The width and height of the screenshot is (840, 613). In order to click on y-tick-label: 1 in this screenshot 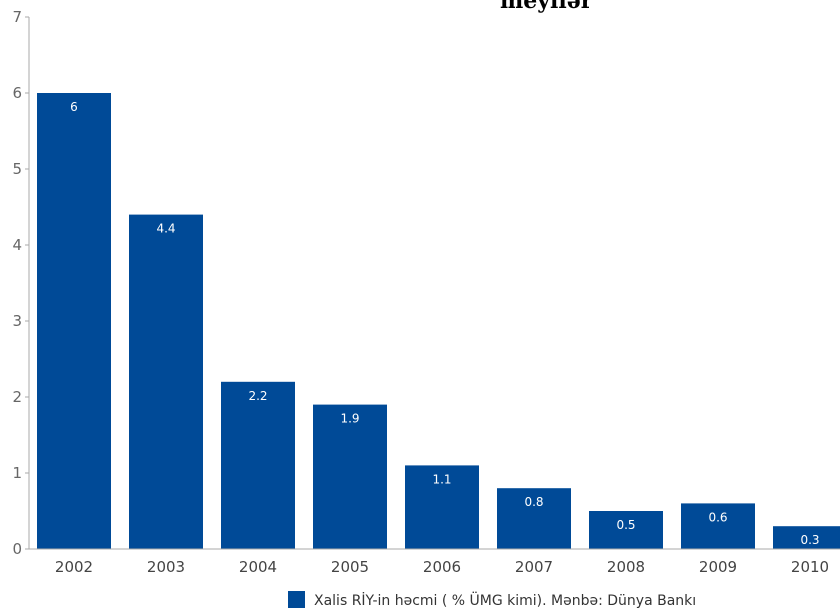, I will do `click(17, 473)`.